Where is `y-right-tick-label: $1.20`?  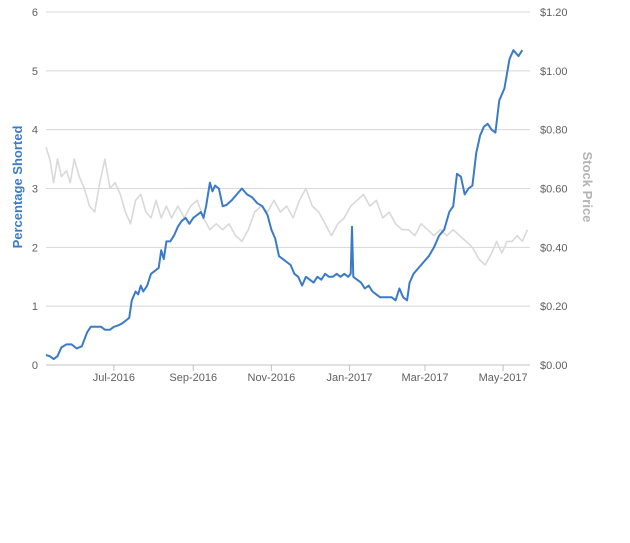
y-right-tick-label: $1.20 is located at coordinates (554, 13).